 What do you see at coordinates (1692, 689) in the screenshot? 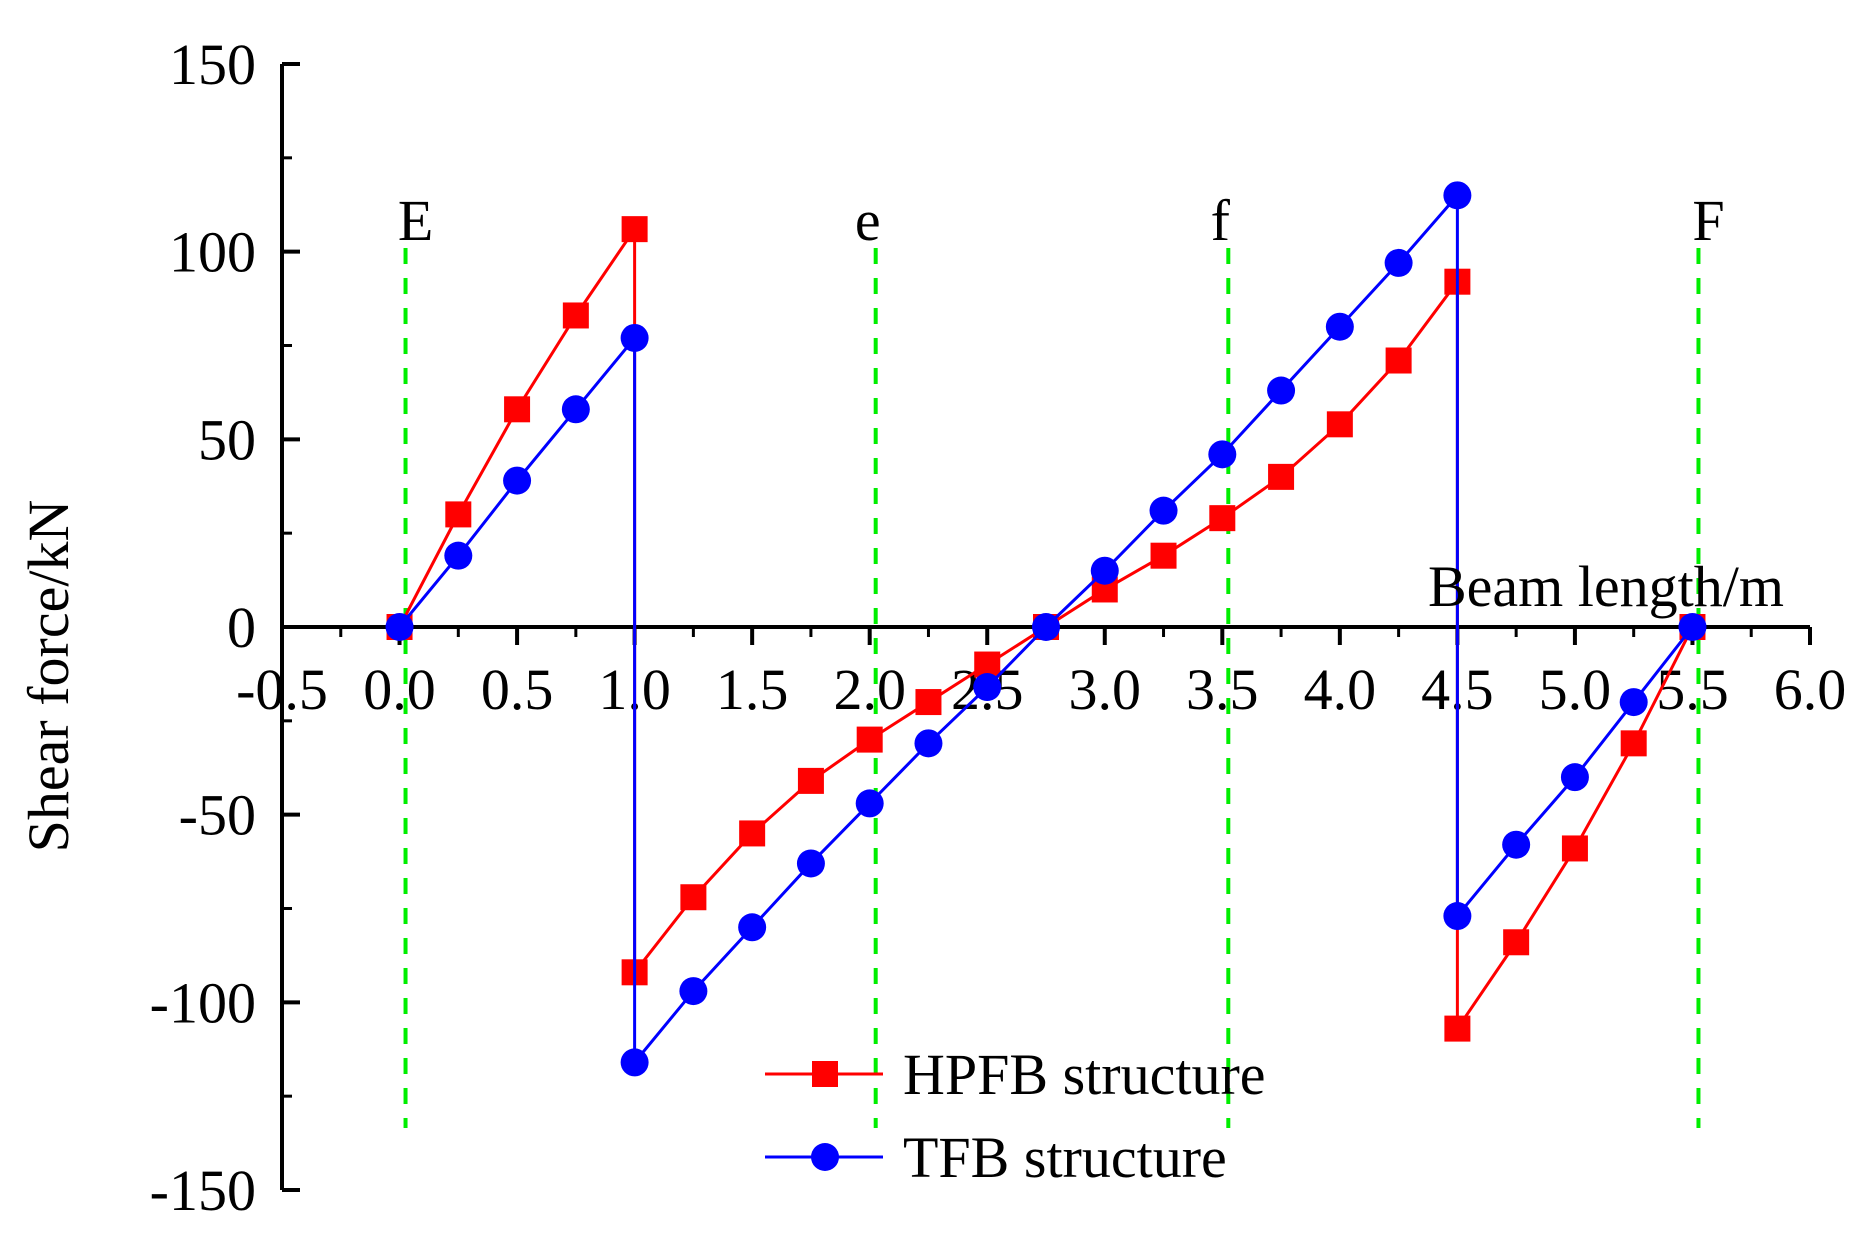
I see `x-tick-label: 5.5` at bounding box center [1692, 689].